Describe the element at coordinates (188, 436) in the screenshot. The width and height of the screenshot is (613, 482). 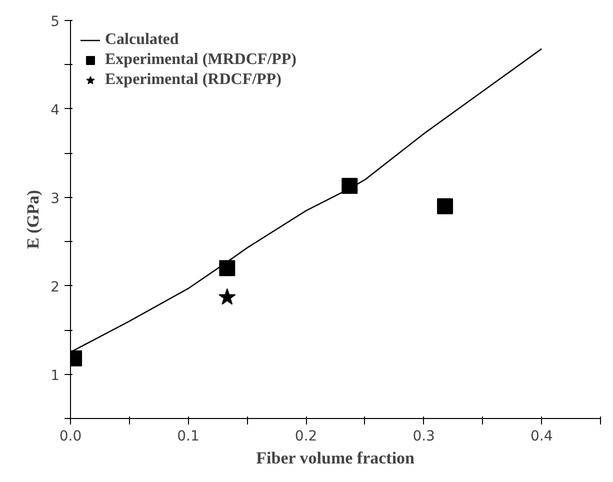
I see `x-tick-label: 0.1` at that location.